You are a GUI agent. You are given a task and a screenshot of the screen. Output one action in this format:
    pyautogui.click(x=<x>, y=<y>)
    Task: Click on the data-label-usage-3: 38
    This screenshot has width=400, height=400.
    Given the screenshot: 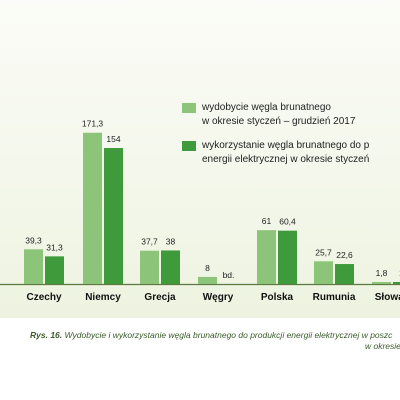 What is the action you would take?
    pyautogui.click(x=171, y=241)
    